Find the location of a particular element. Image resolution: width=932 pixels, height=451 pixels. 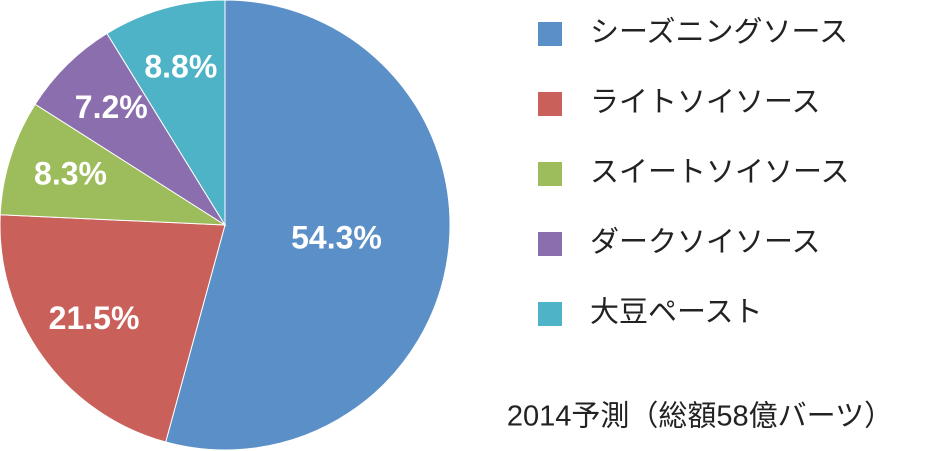

legend-label: スイートソイソース is located at coordinates (720, 173).